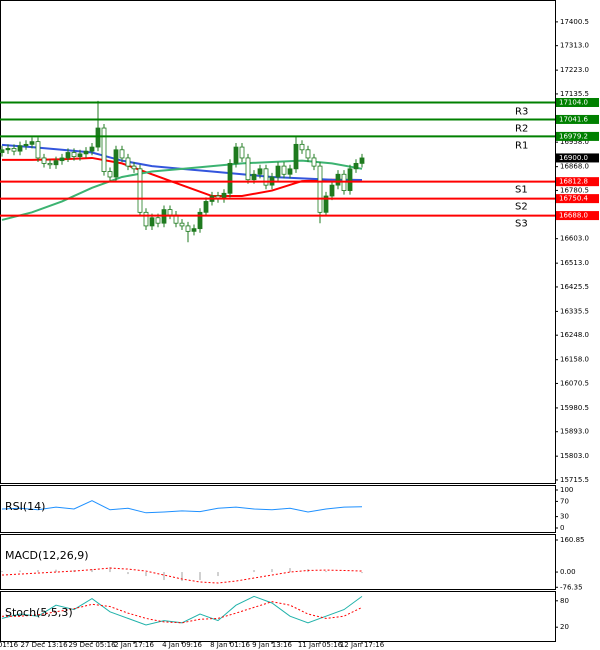 The image size is (600, 650). Describe the element at coordinates (574, 46) in the screenshot. I see `y-tick-label: 17313.0` at that location.